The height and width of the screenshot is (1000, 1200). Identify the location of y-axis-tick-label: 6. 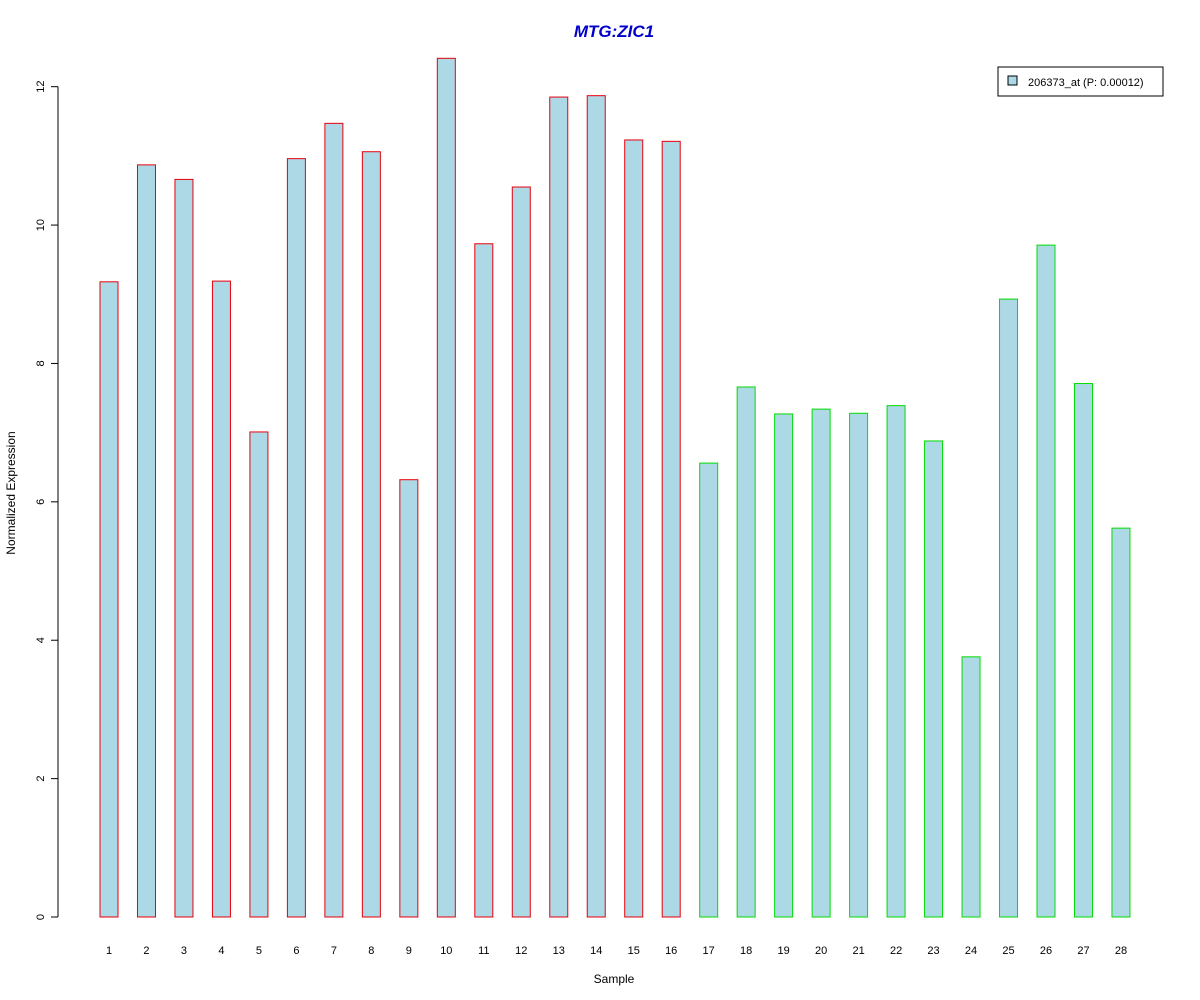
(41, 502).